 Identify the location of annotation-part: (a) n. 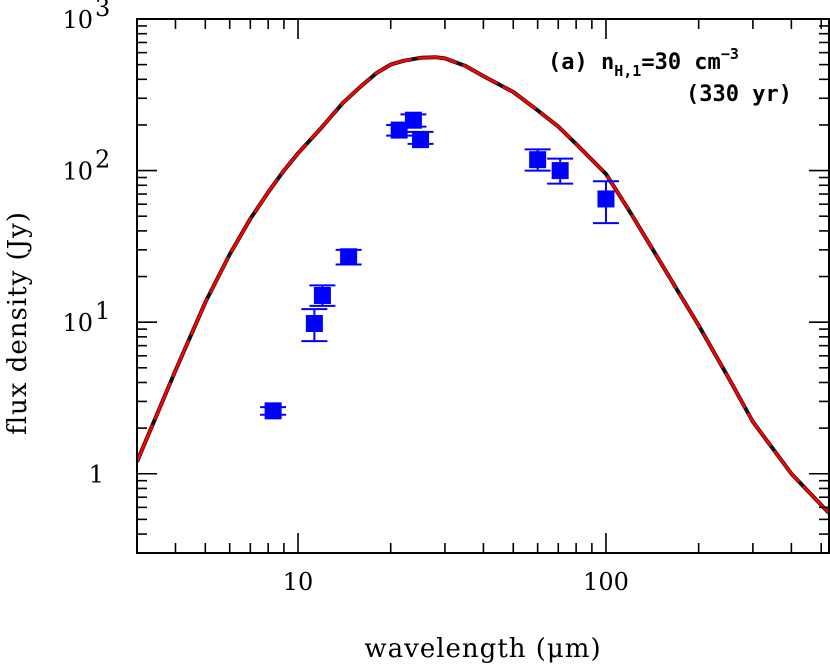
(581, 62).